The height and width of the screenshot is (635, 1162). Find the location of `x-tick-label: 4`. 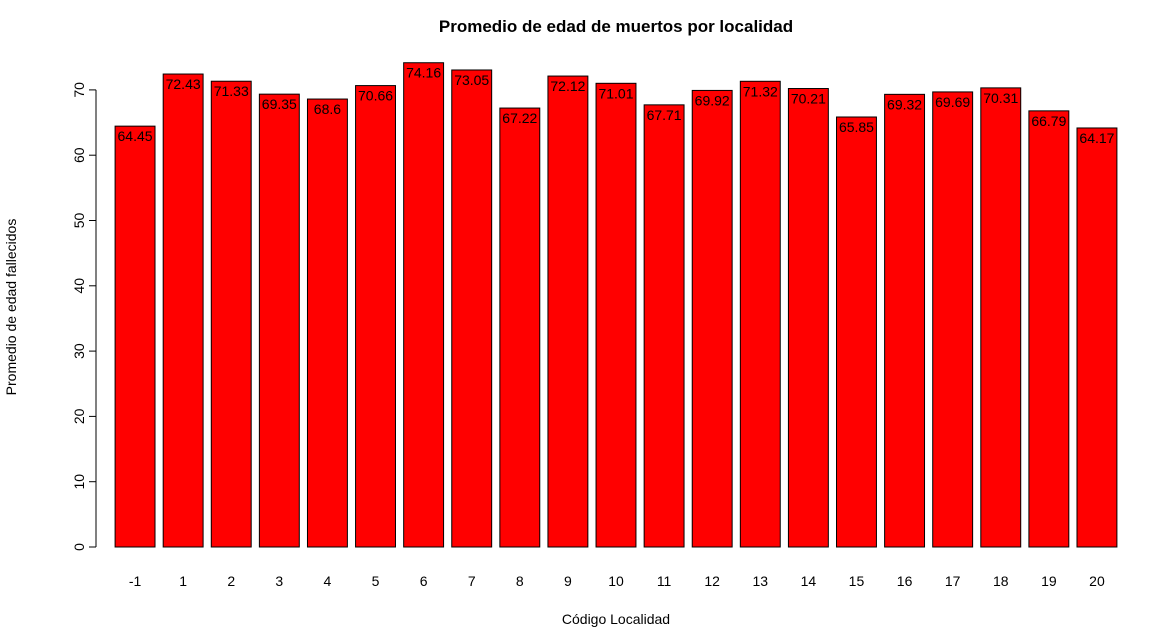

x-tick-label: 4 is located at coordinates (328, 581).